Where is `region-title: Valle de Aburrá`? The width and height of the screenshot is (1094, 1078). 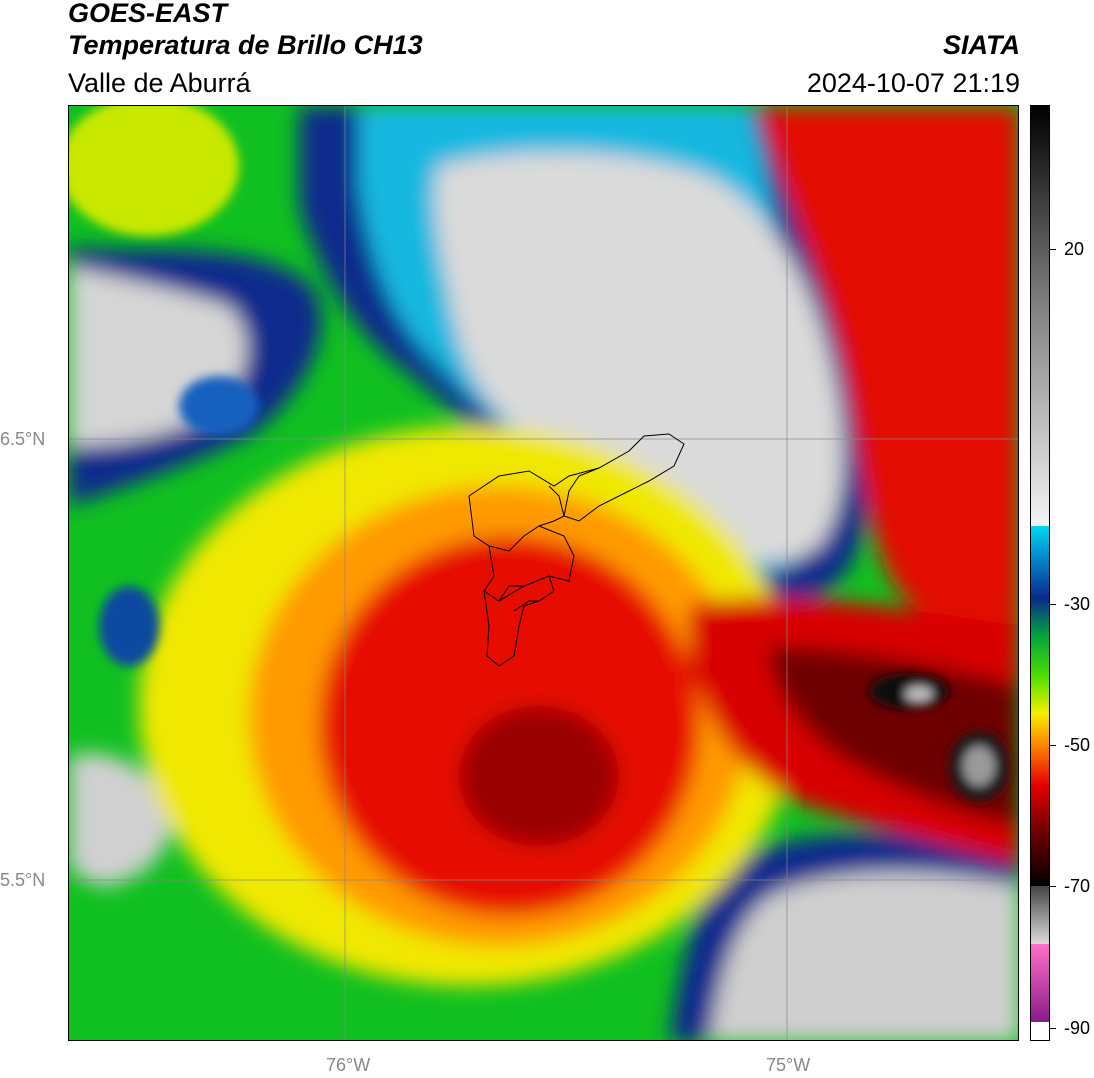 region-title: Valle de Aburrá is located at coordinates (159, 83).